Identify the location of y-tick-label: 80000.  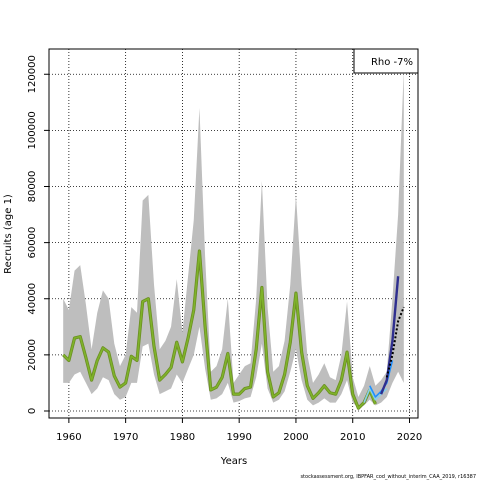
(32, 187).